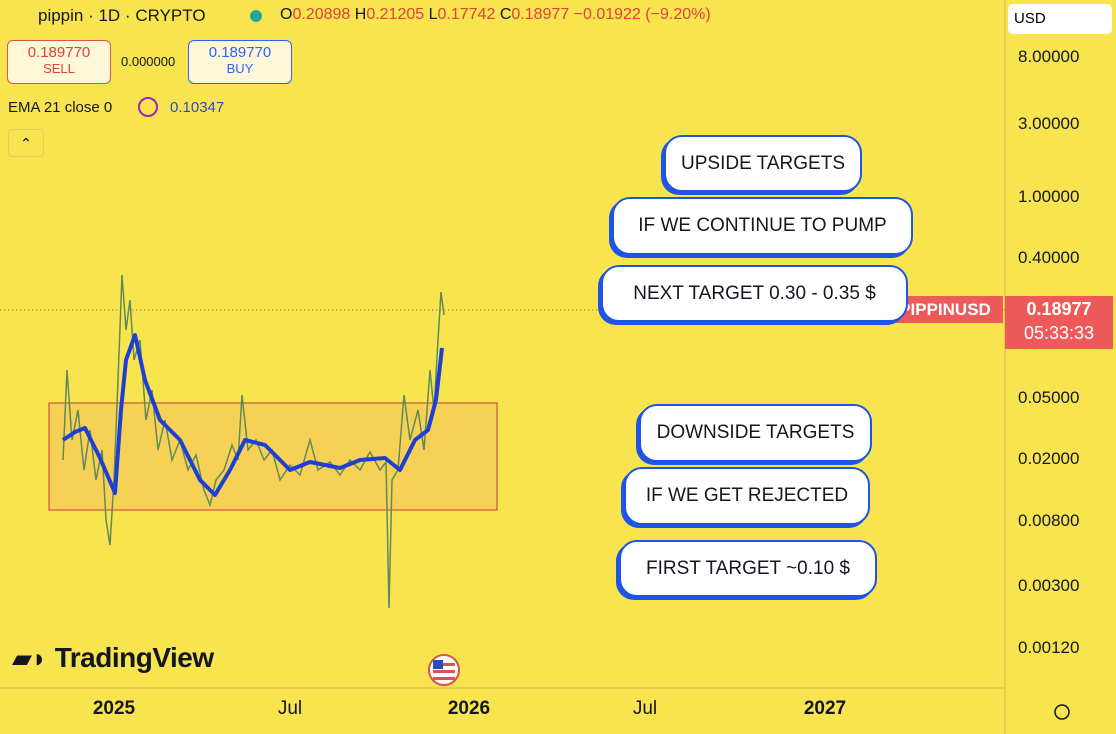  I want to click on note: IF WE GET REJECTED, so click(747, 496).